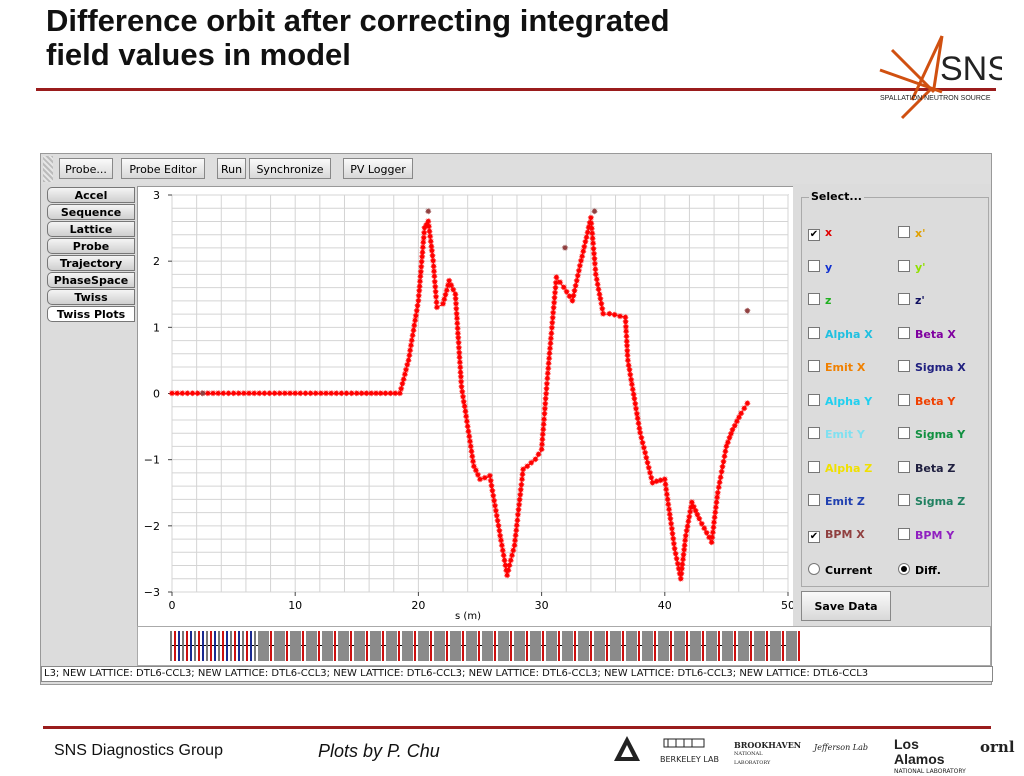 Image resolution: width=1024 pixels, height=776 pixels. What do you see at coordinates (814, 265) in the screenshot?
I see `checkbox-y-box` at bounding box center [814, 265].